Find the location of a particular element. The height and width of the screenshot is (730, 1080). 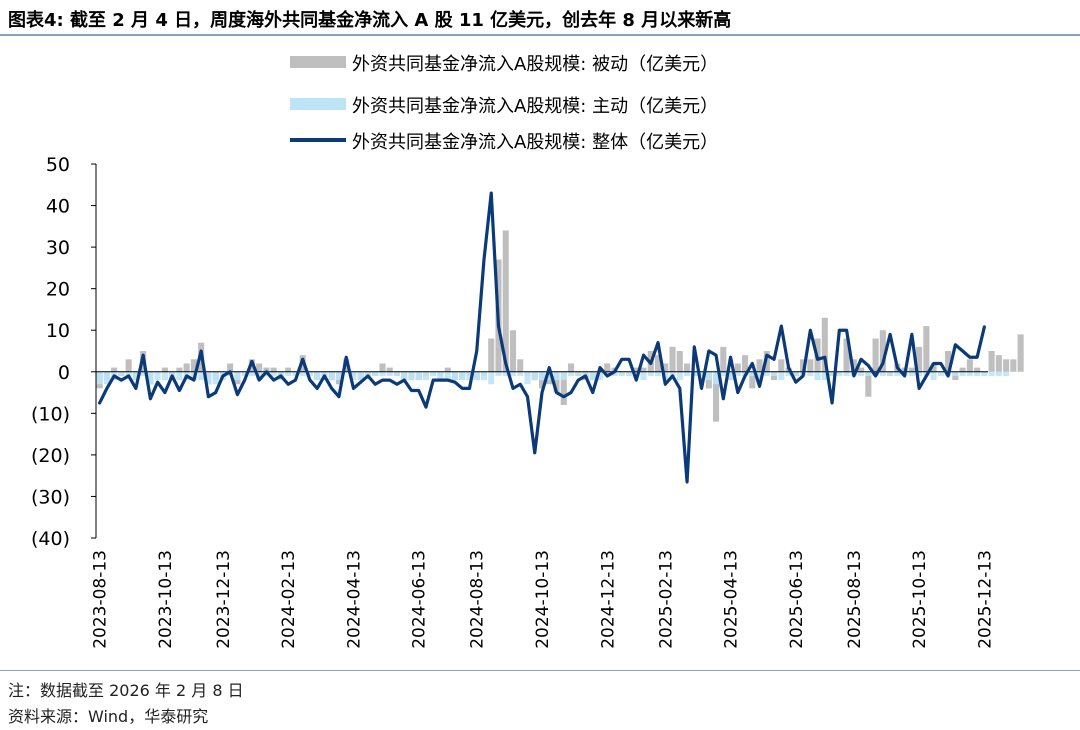

legend-swatch-active is located at coordinates (318, 104).